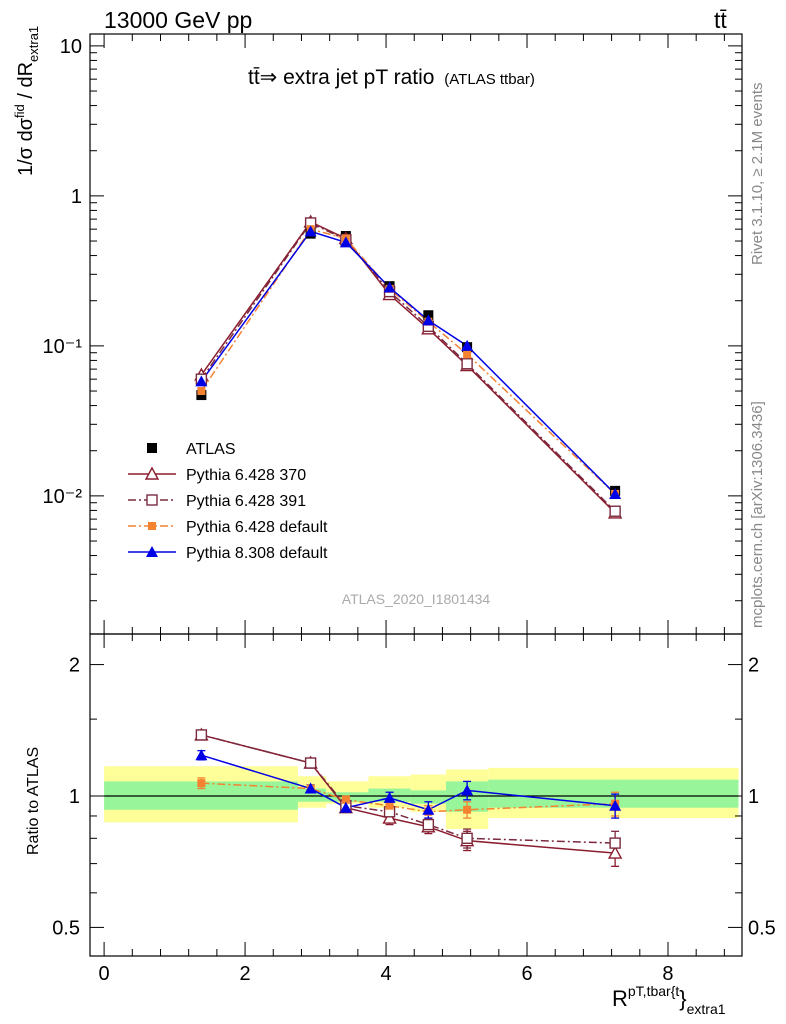 The width and height of the screenshot is (786, 1024). I want to click on main-series-line, so click(408, 361).